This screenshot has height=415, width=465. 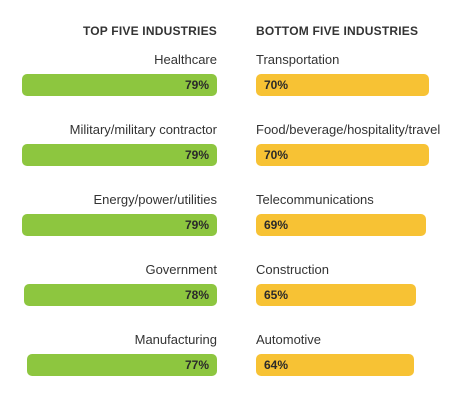 What do you see at coordinates (341, 225) in the screenshot?
I see `bar: 69%` at bounding box center [341, 225].